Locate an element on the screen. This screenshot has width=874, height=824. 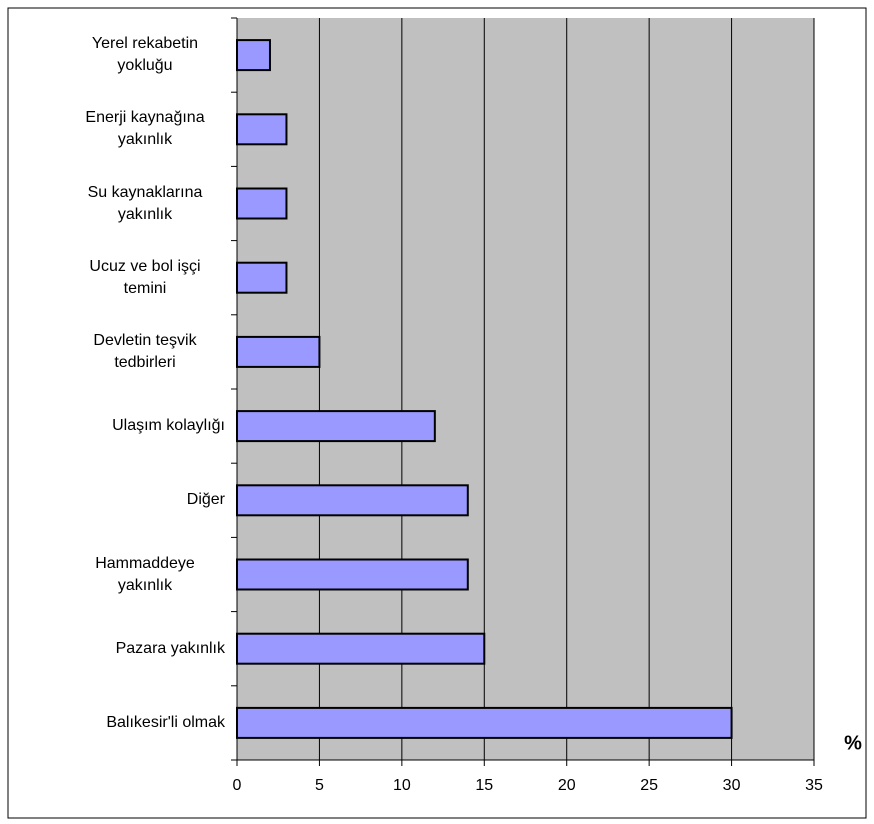
y-tick-label: Diğer is located at coordinates (205, 500).